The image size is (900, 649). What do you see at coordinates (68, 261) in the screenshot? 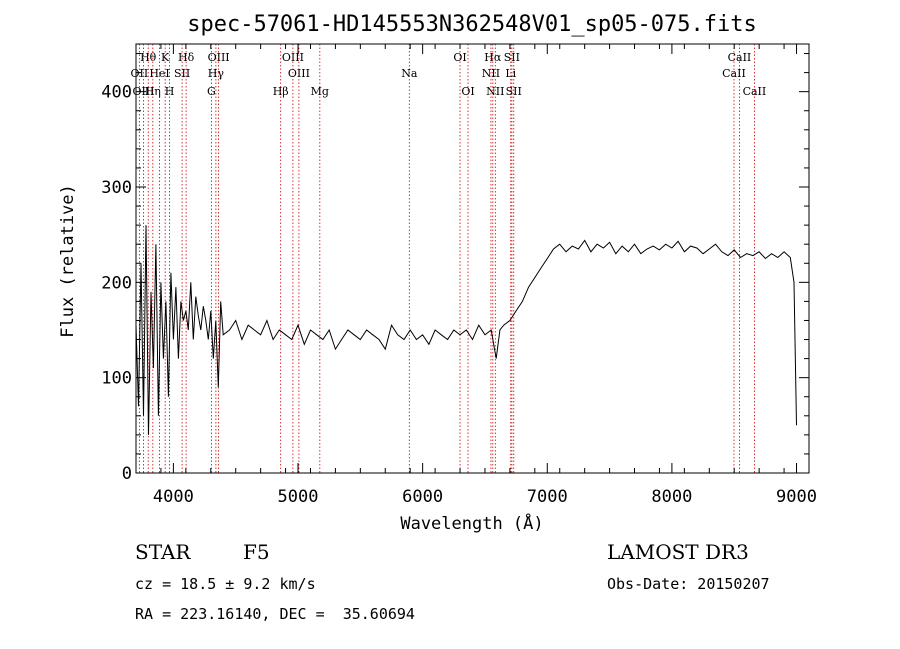
I see `y-axis-label: Flux (relative)` at bounding box center [68, 261].